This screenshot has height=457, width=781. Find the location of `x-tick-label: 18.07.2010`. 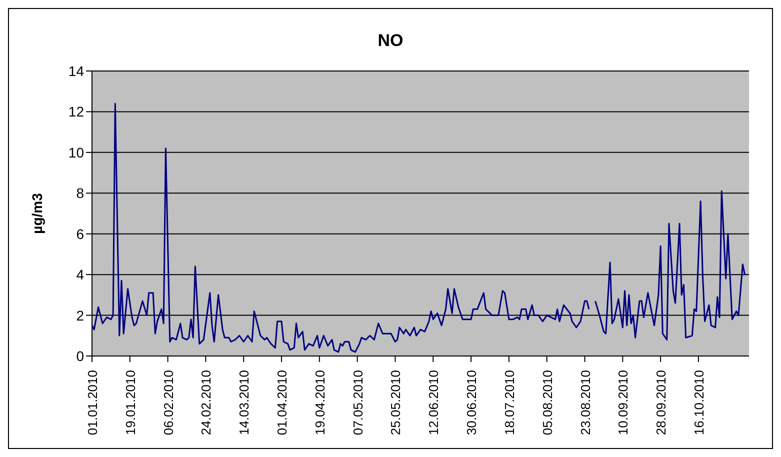

x-tick-label: 18.07.2010 is located at coordinates (509, 403).